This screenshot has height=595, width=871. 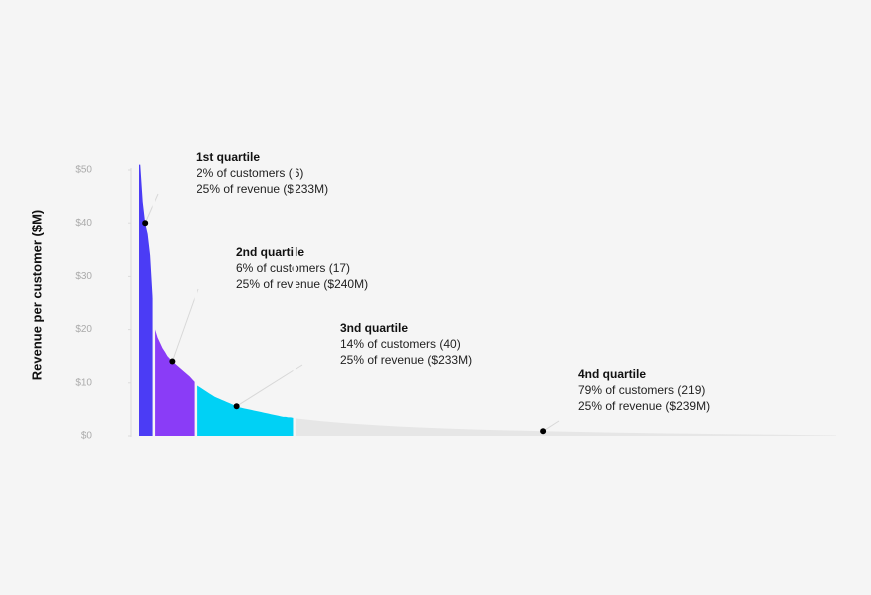 What do you see at coordinates (302, 284) in the screenshot?
I see `annotation-text: 25% of revenue ($240M)` at bounding box center [302, 284].